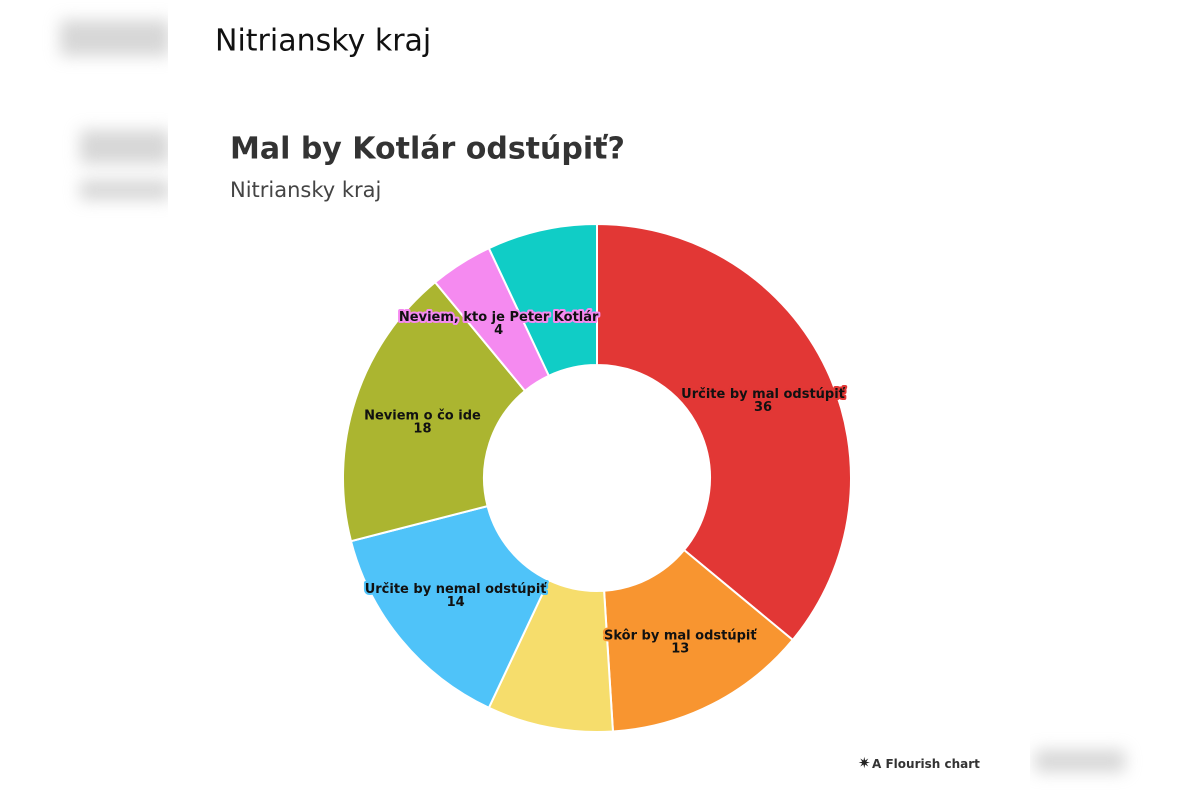 The image size is (1200, 800). What do you see at coordinates (323, 41) in the screenshot?
I see `page-title: Nitriansky kraj` at bounding box center [323, 41].